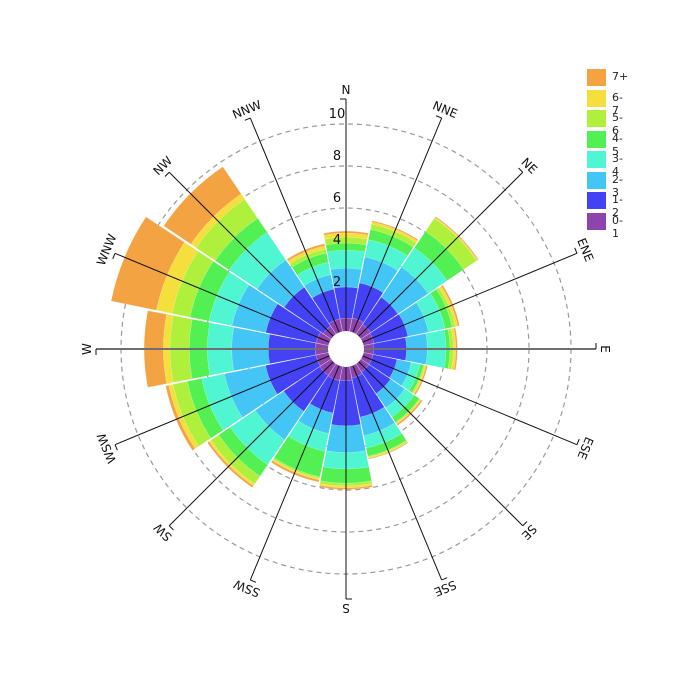 This screenshot has height=686, width=691. I want to click on axis-tick-sw, so click(171, 528).